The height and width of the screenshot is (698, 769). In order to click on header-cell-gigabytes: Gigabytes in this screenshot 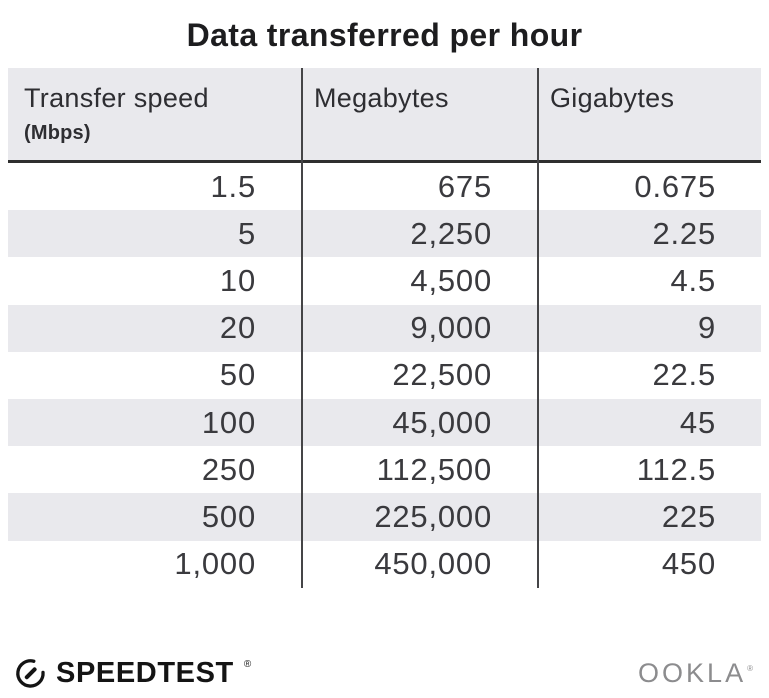, I will do `click(649, 114)`.